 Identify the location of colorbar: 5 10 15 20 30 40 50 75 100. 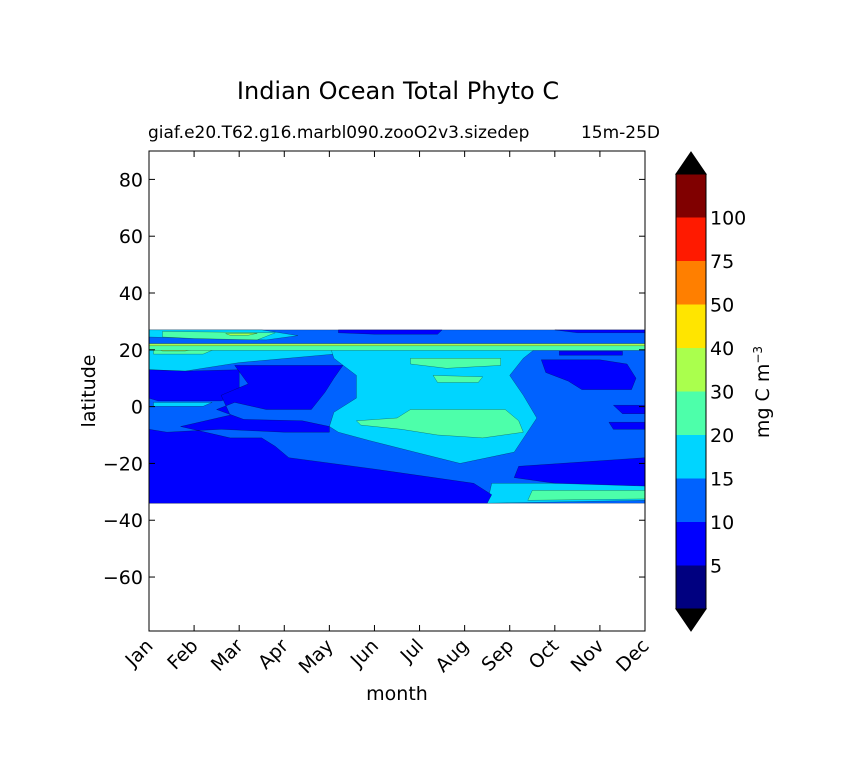
(710, 391).